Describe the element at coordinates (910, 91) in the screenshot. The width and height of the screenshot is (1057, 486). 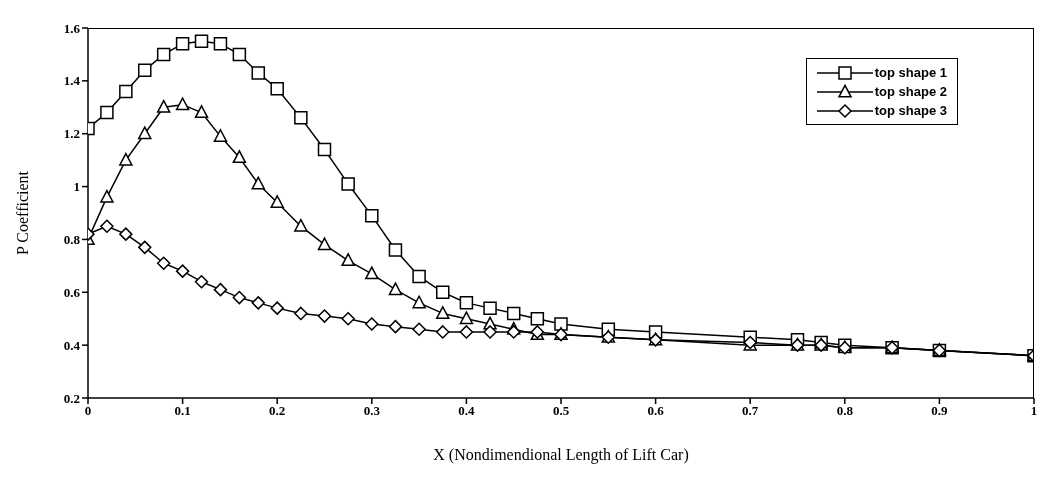
I see `legend-label: top shape 2` at that location.